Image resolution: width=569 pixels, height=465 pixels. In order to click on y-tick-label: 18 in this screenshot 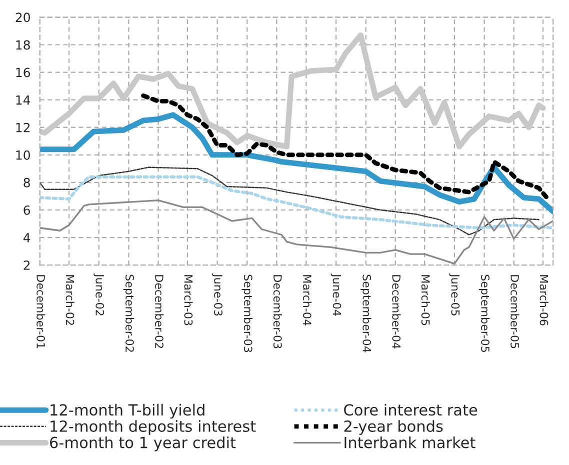, I will do `click(23, 45)`.